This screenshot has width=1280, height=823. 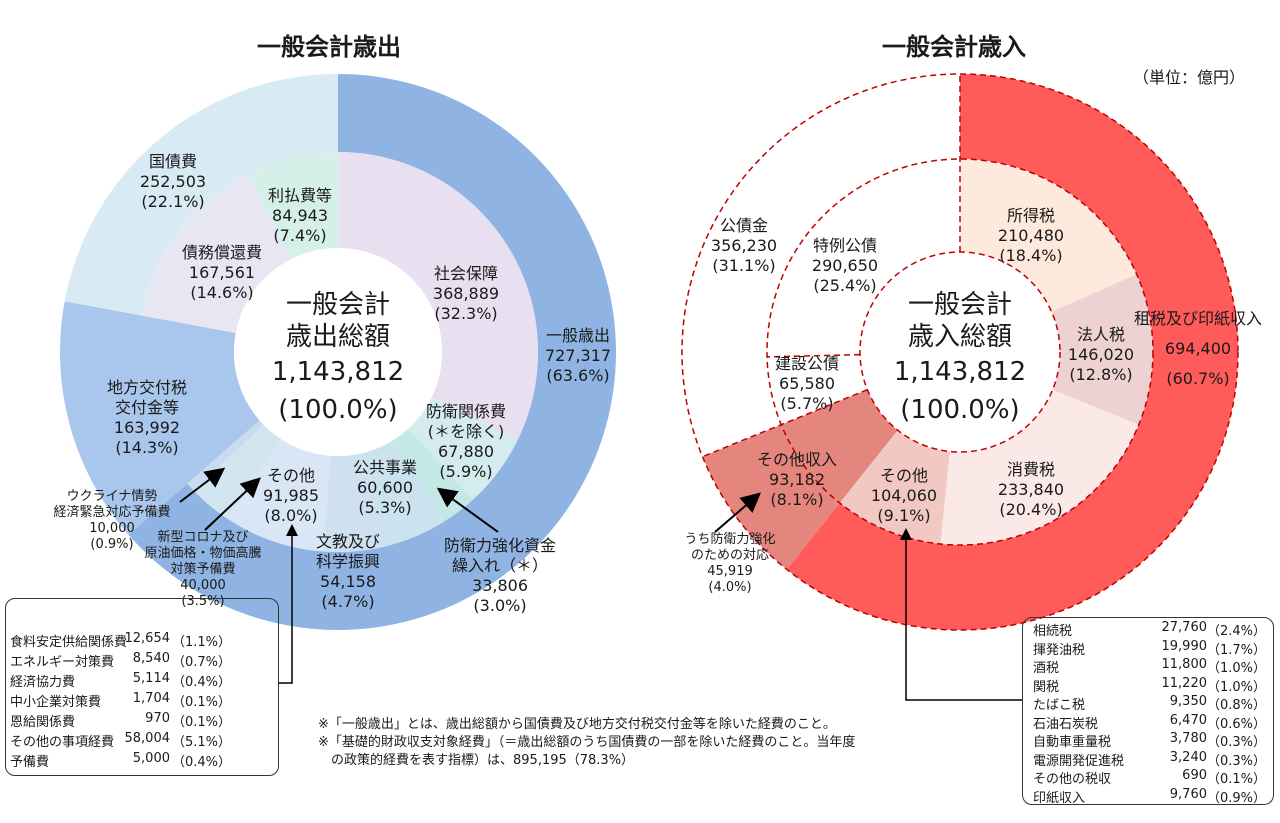 What do you see at coordinates (147, 447) in the screenshot?
I see `label-line: (14.3%)` at bounding box center [147, 447].